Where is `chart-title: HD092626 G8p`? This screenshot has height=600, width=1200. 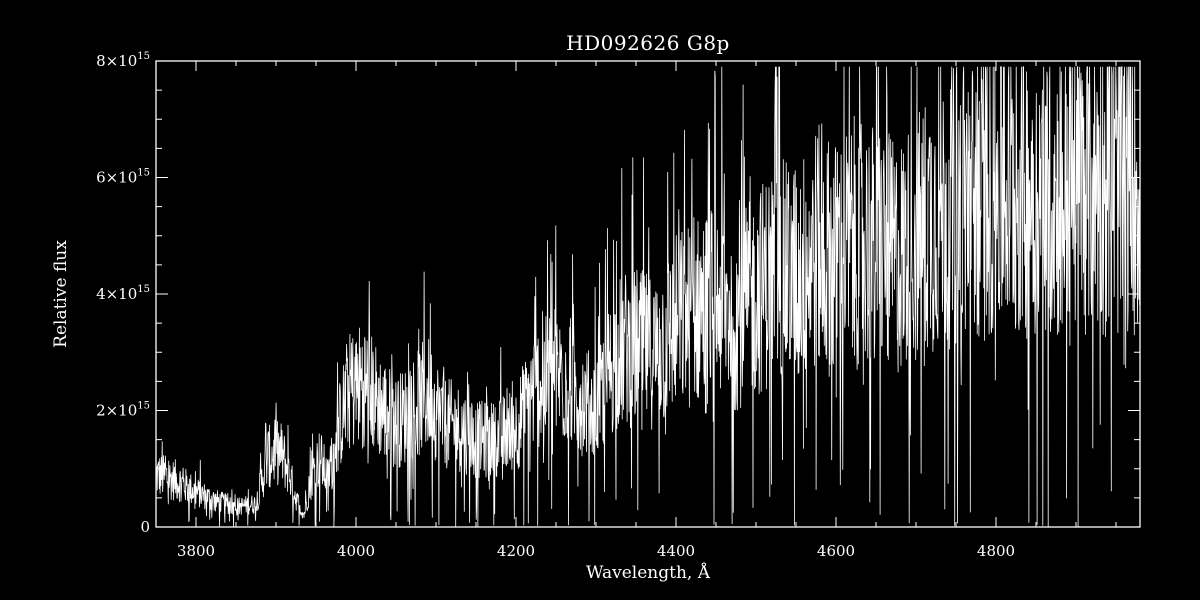
chart-title: HD092626 G8p is located at coordinates (648, 43).